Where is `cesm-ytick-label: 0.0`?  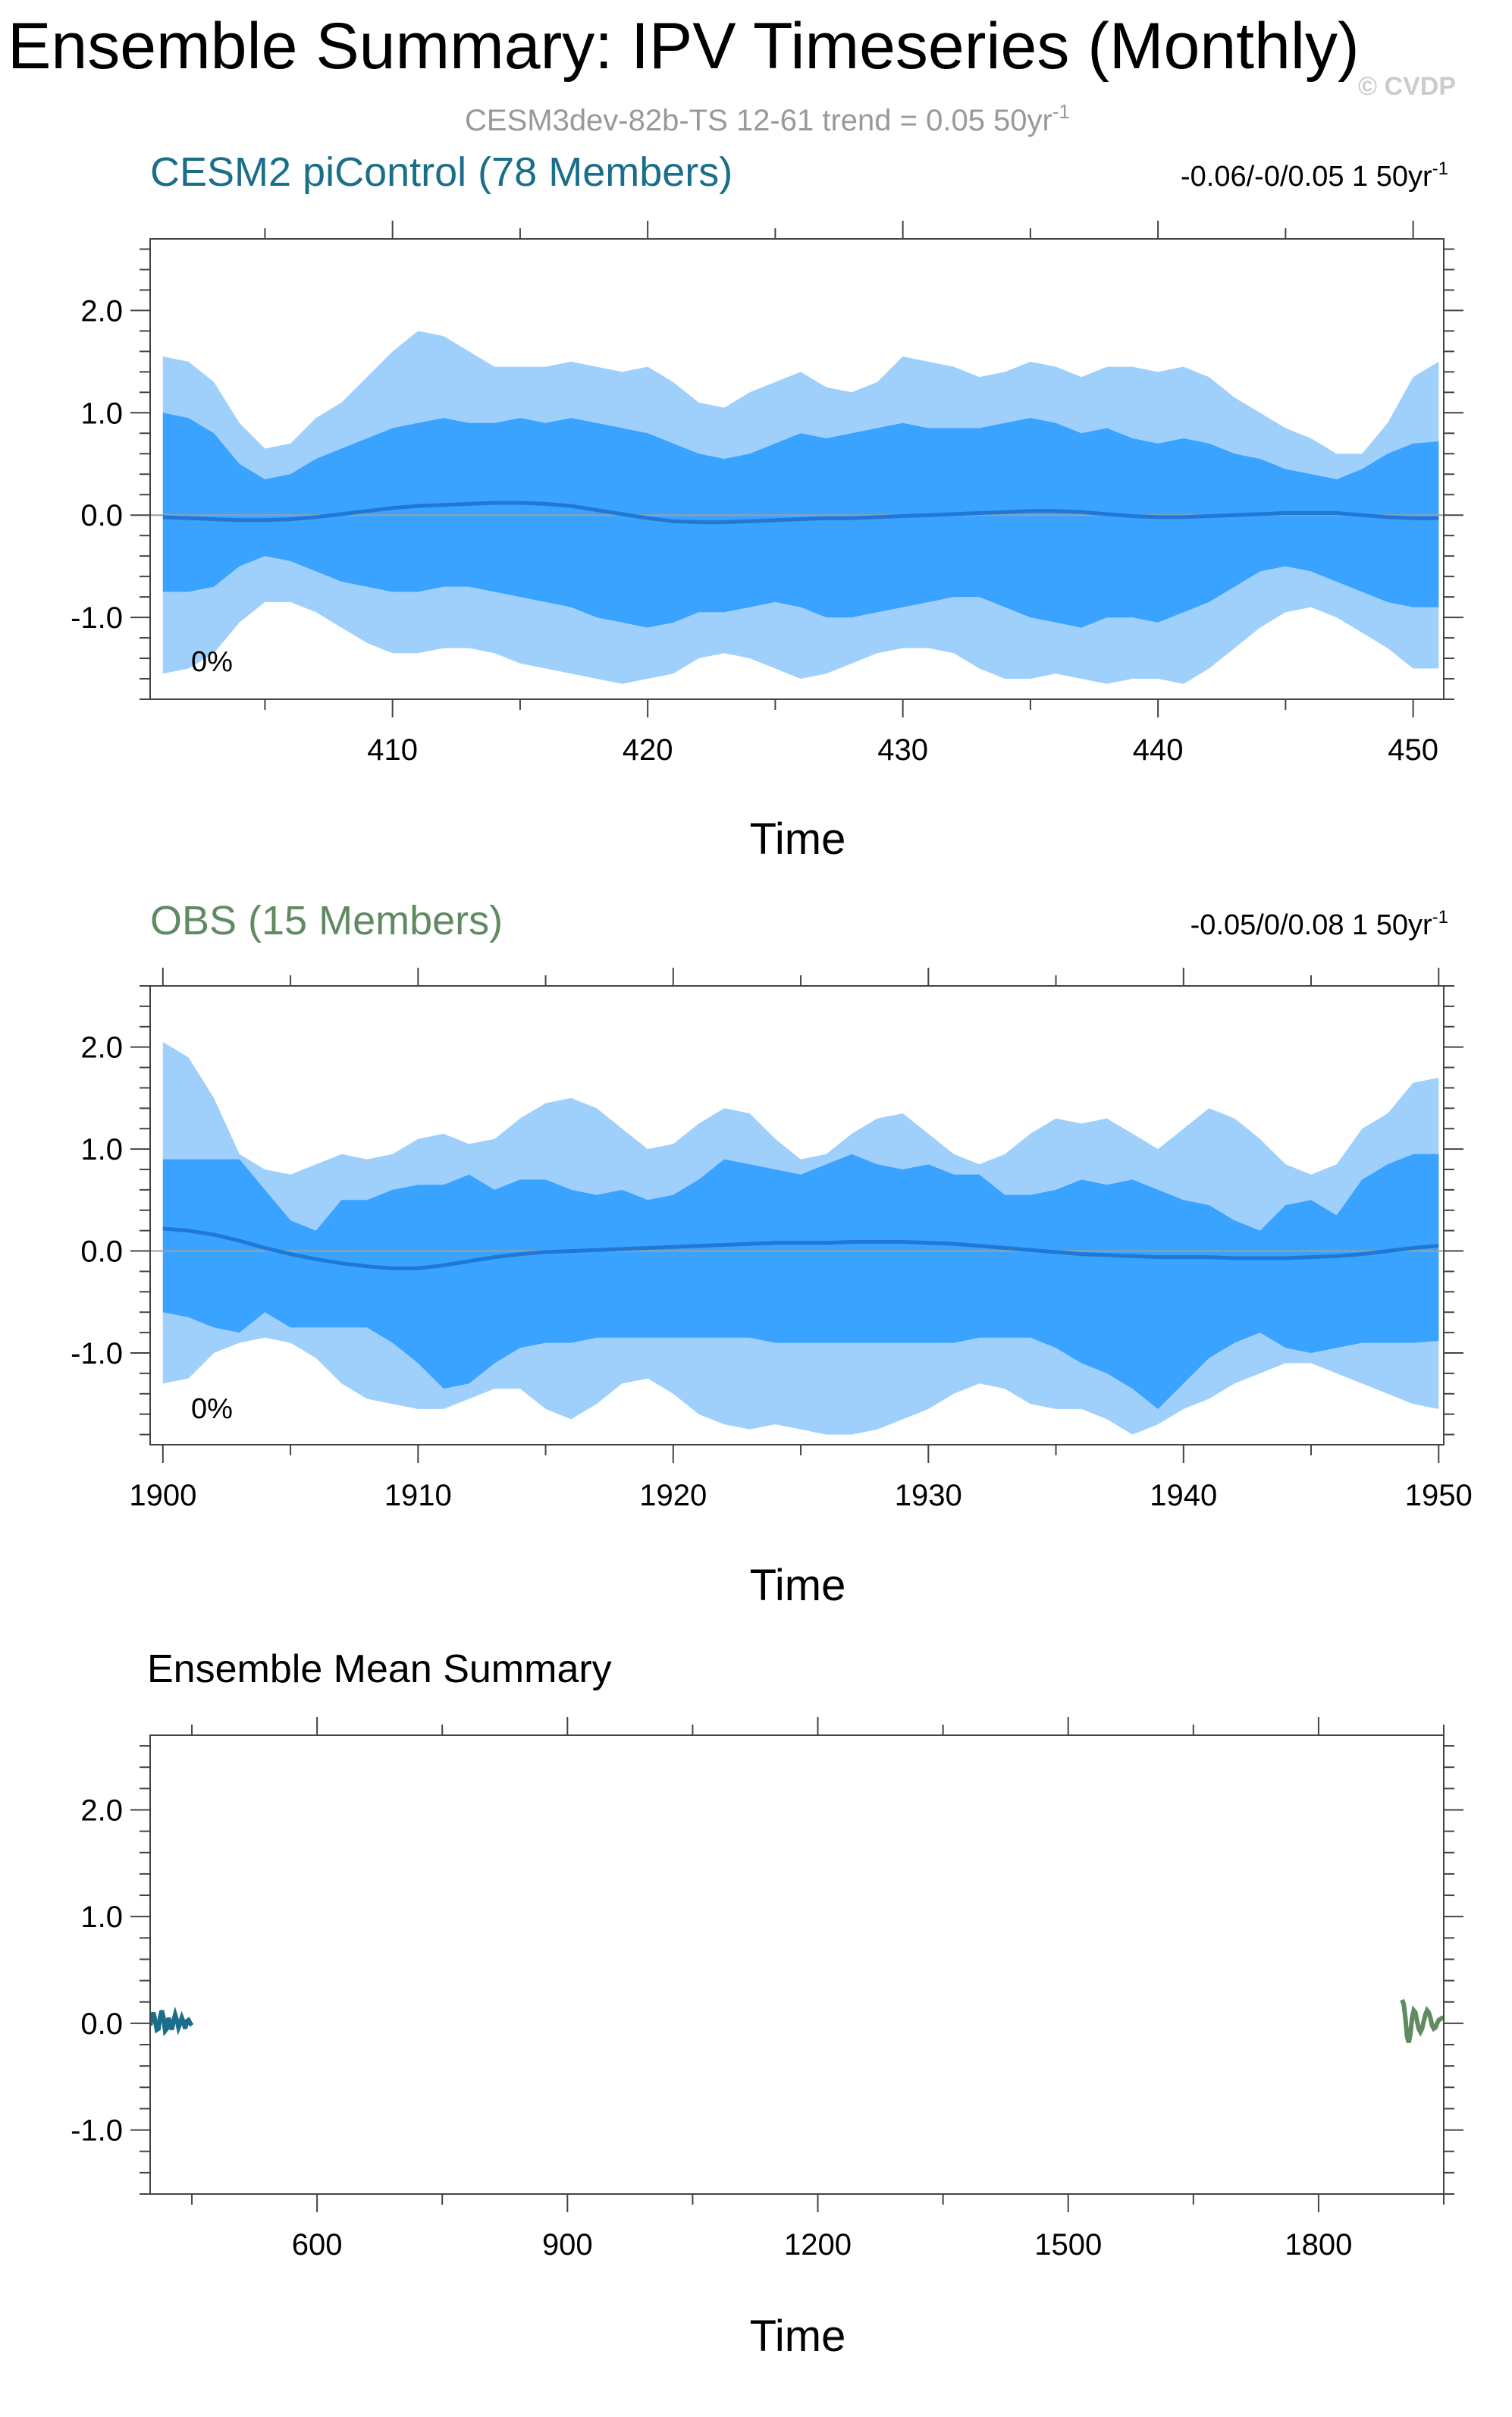 cesm-ytick-label: 0.0 is located at coordinates (101, 515).